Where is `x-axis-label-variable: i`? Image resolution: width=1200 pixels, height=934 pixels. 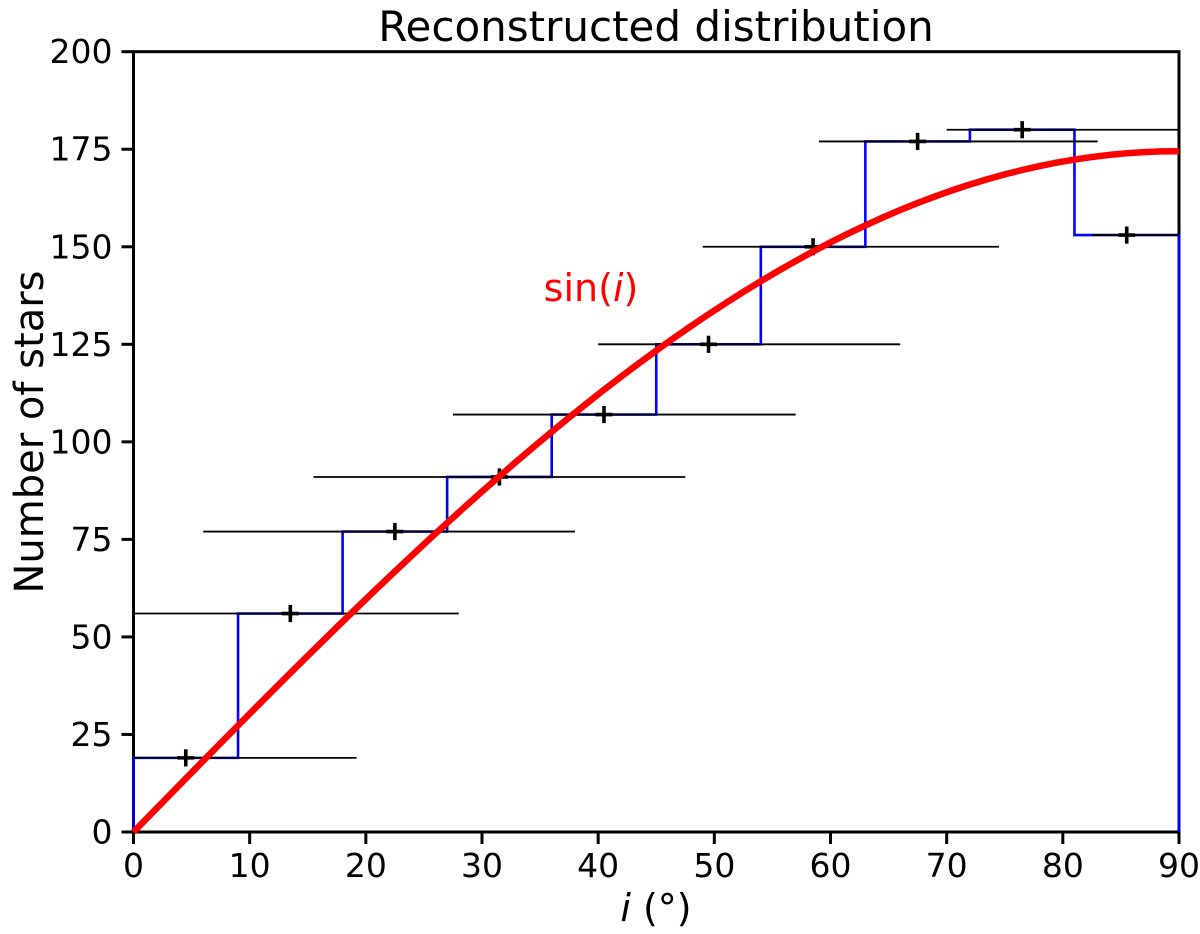
x-axis-label-variable: i is located at coordinates (625, 908).